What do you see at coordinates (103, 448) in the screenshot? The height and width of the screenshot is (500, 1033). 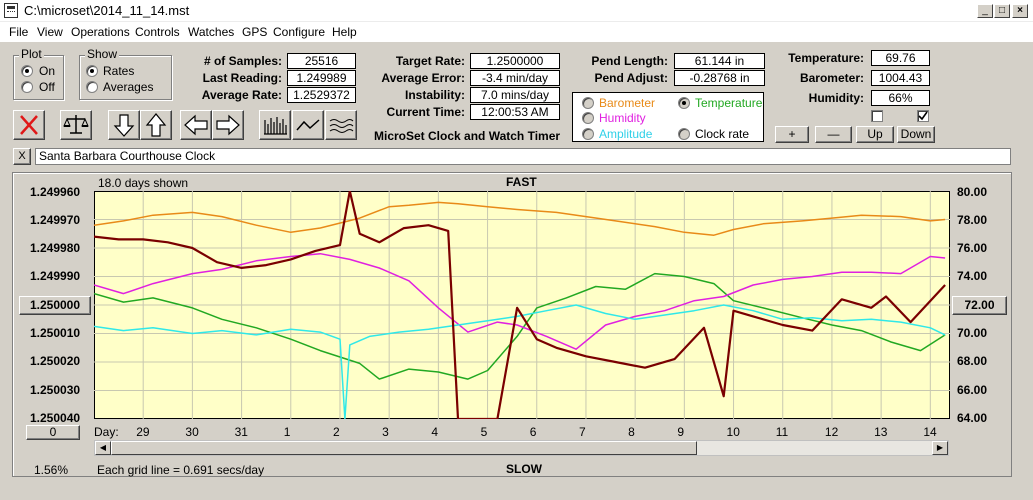 I see `scroll-left-arrow: ◀` at bounding box center [103, 448].